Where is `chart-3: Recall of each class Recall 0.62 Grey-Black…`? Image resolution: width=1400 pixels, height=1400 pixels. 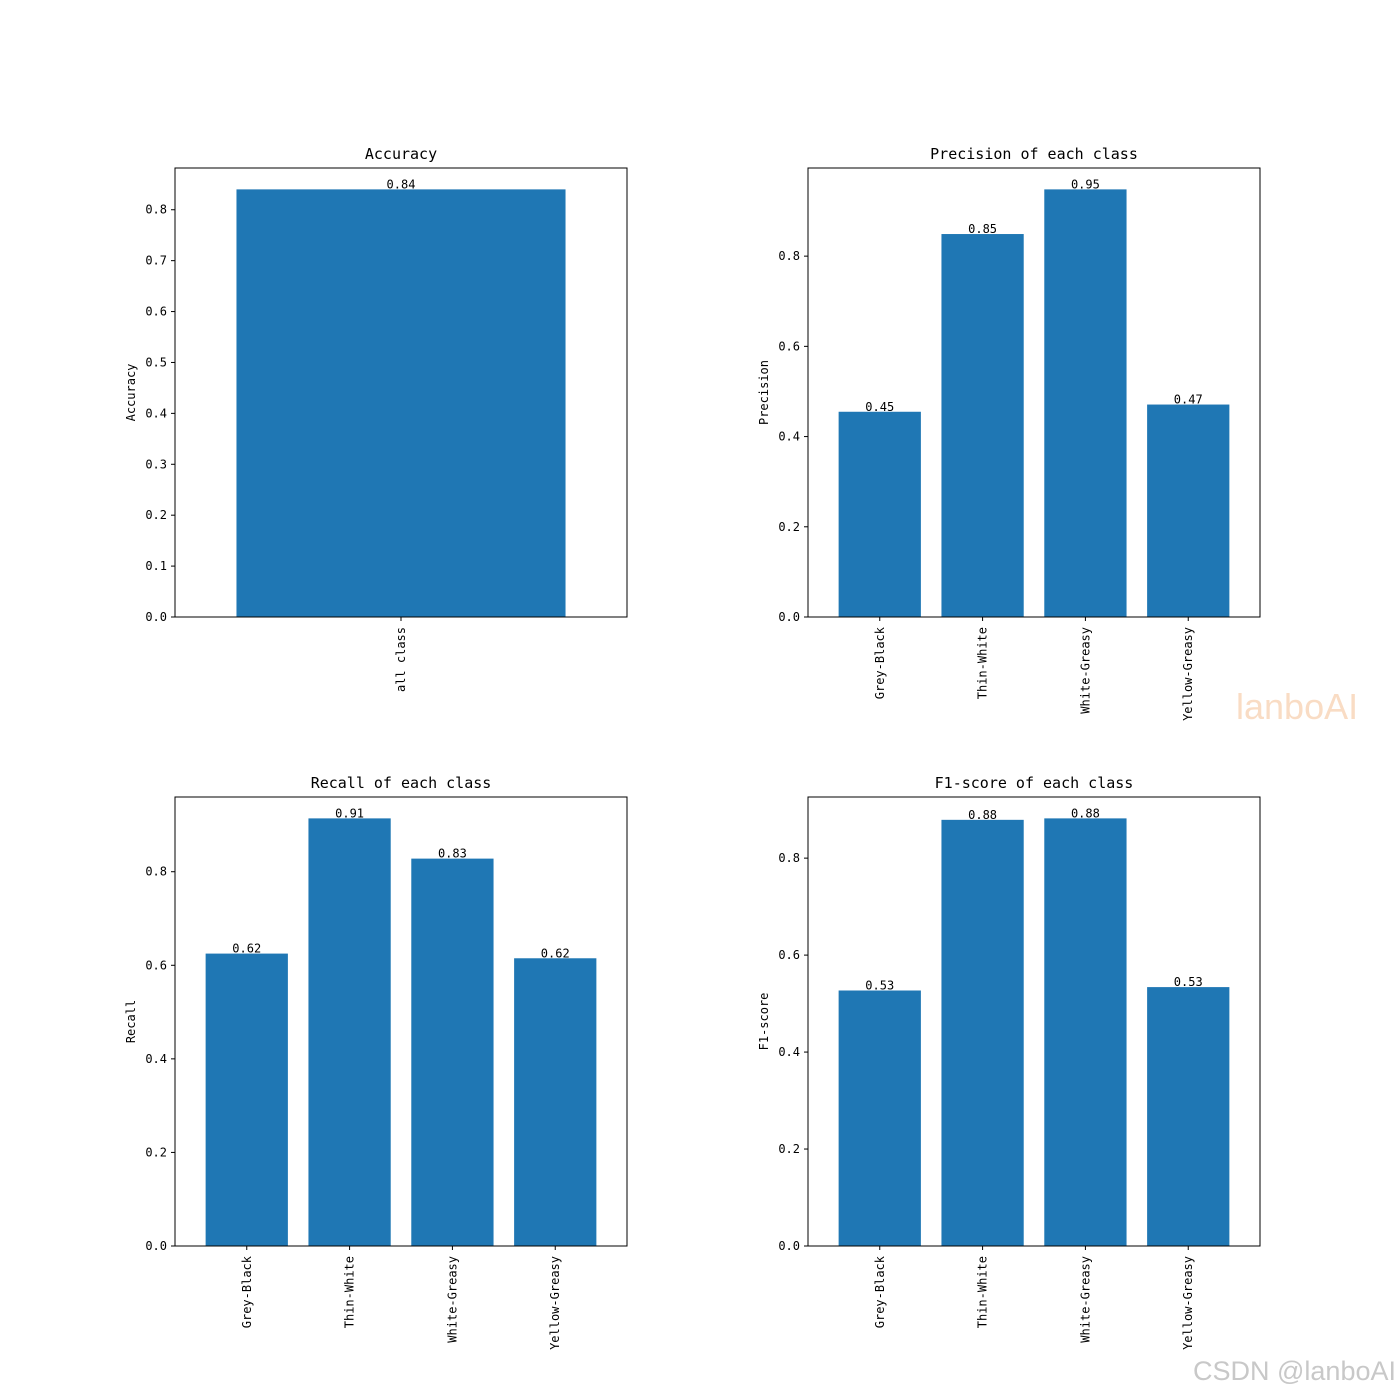
chart-3: Recall of each class Recall 0.62 Grey-Black… is located at coordinates (376, 1062).